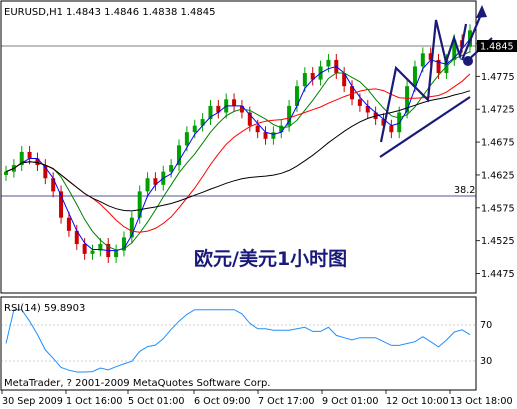 This screenshot has height=409, width=517. Describe the element at coordinates (498, 175) in the screenshot. I see `price-label: 1.4625` at that location.